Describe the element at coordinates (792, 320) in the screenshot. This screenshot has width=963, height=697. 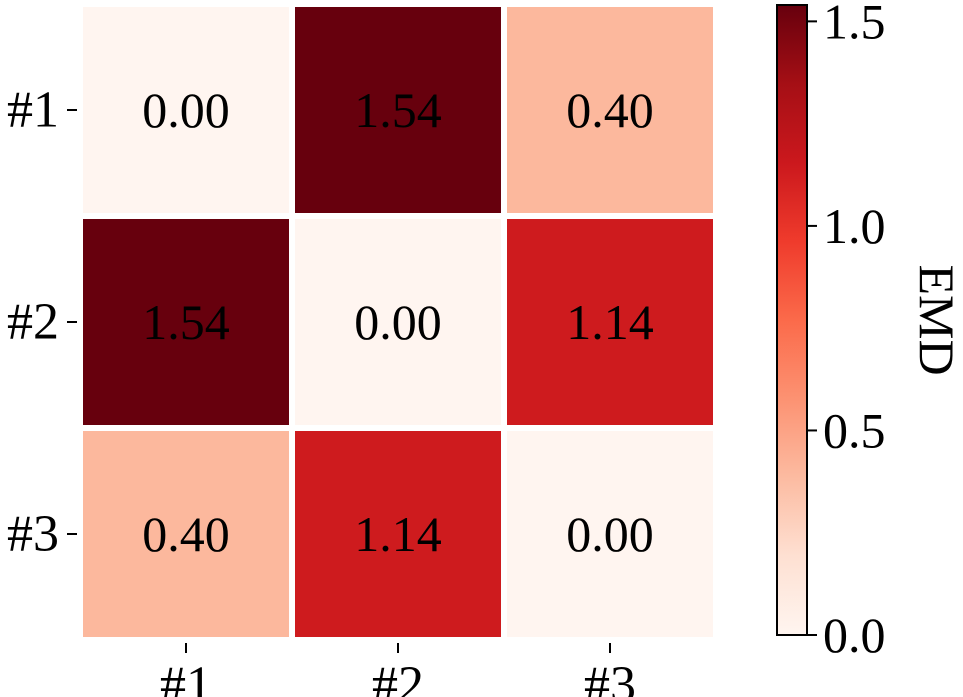
I see `colorbar-gradient` at that location.